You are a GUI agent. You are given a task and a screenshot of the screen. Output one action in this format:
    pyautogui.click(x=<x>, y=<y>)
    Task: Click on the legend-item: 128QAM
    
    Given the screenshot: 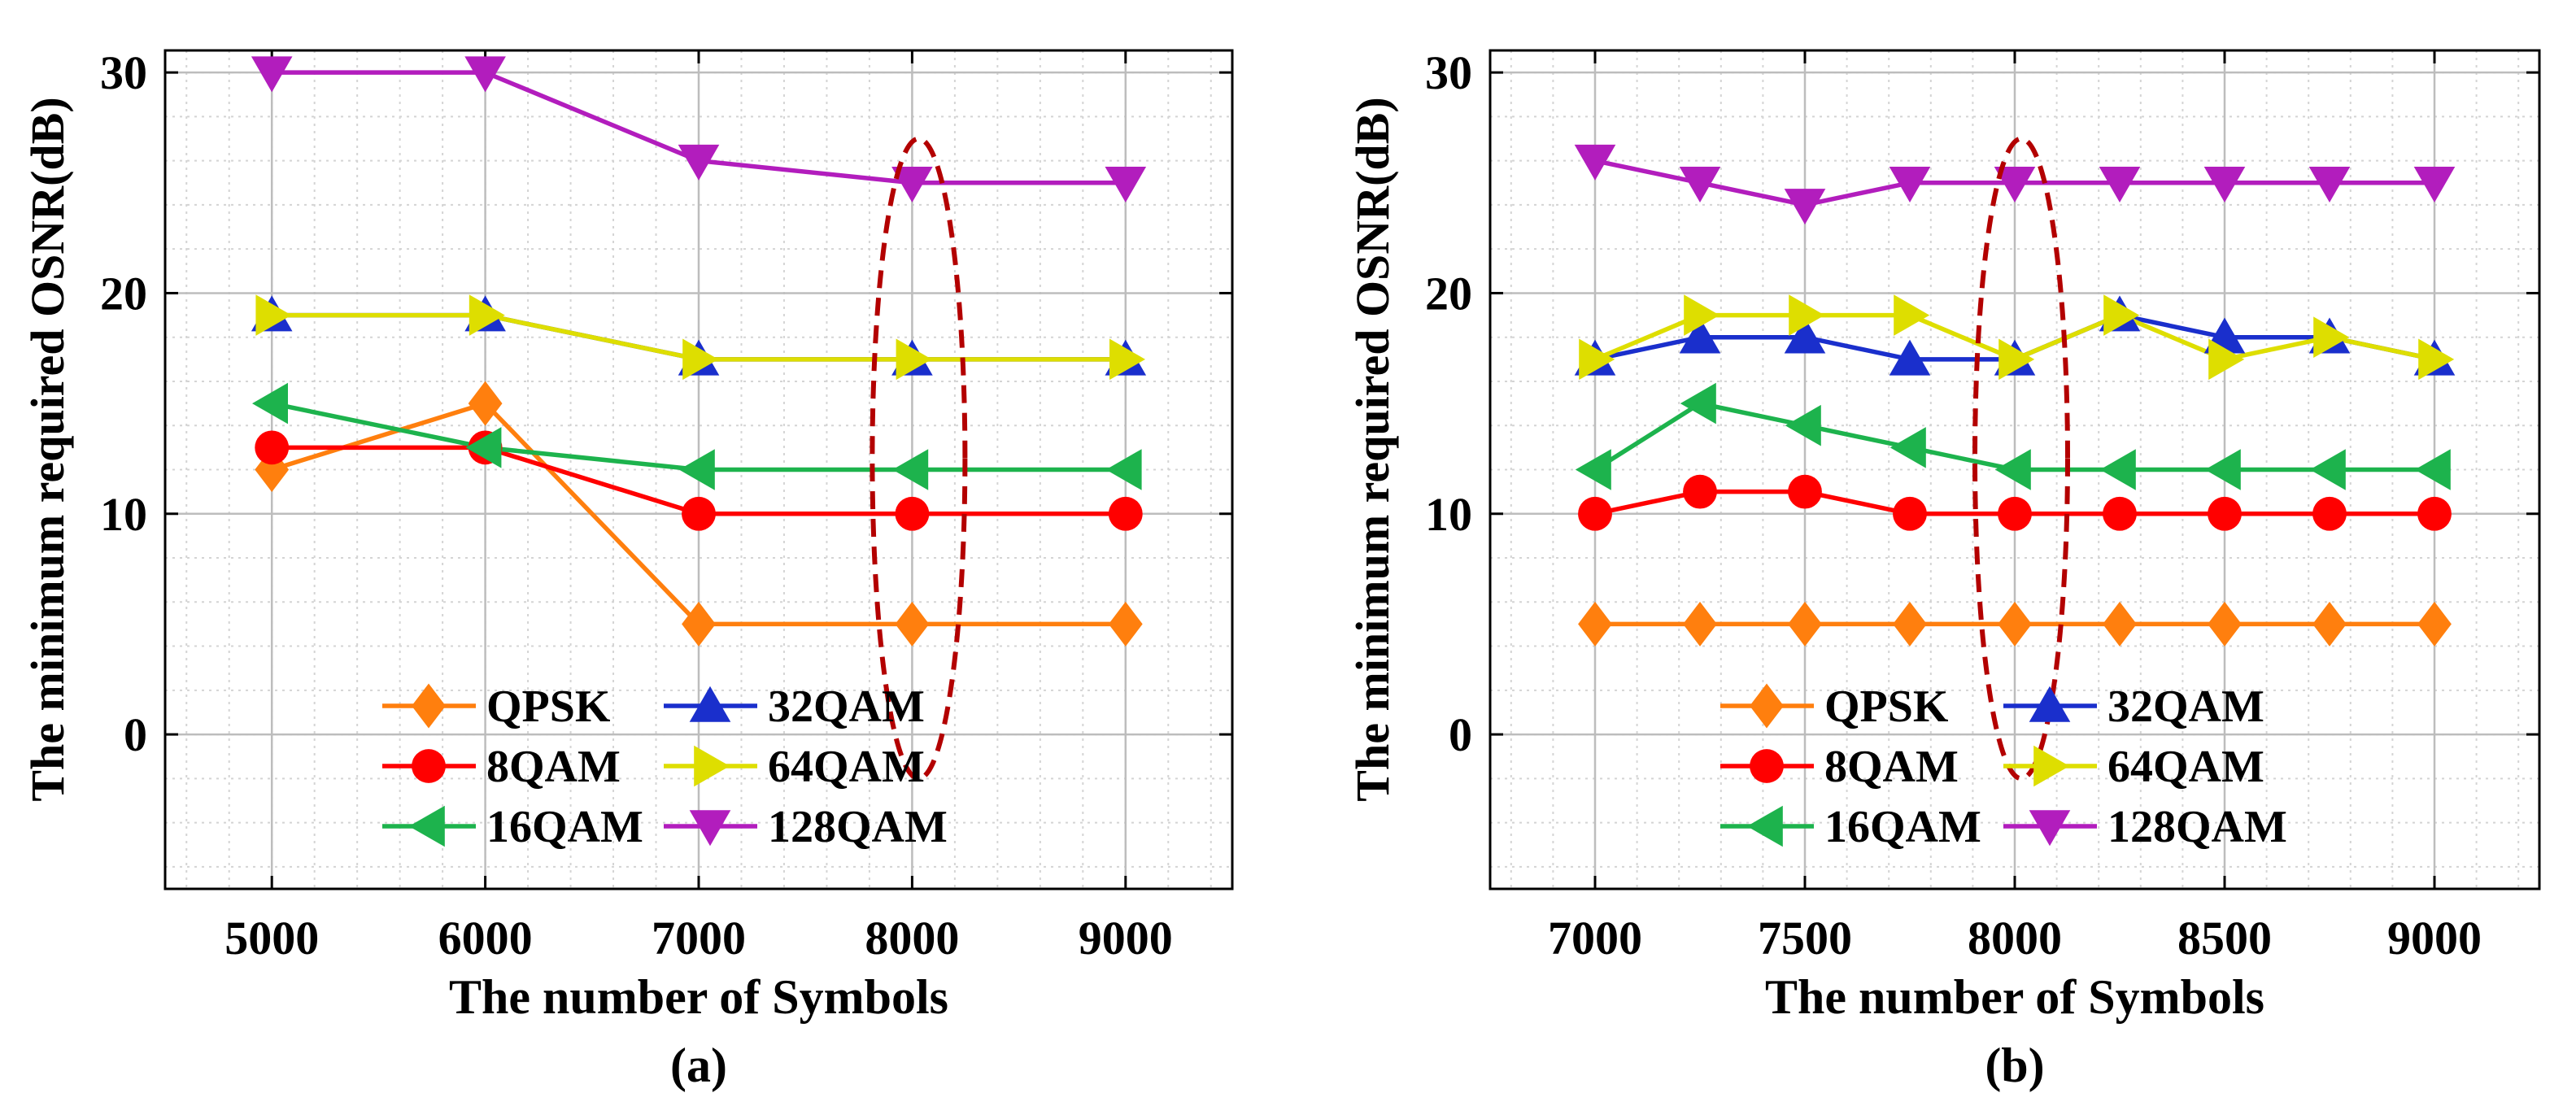 What is the action you would take?
    pyautogui.click(x=2145, y=827)
    